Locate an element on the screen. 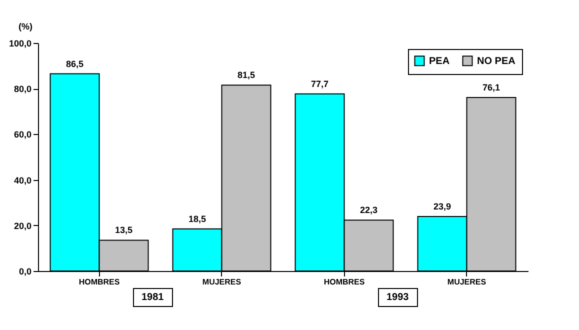 This screenshot has height=330, width=579. data-label: 86,5 is located at coordinates (75, 63).